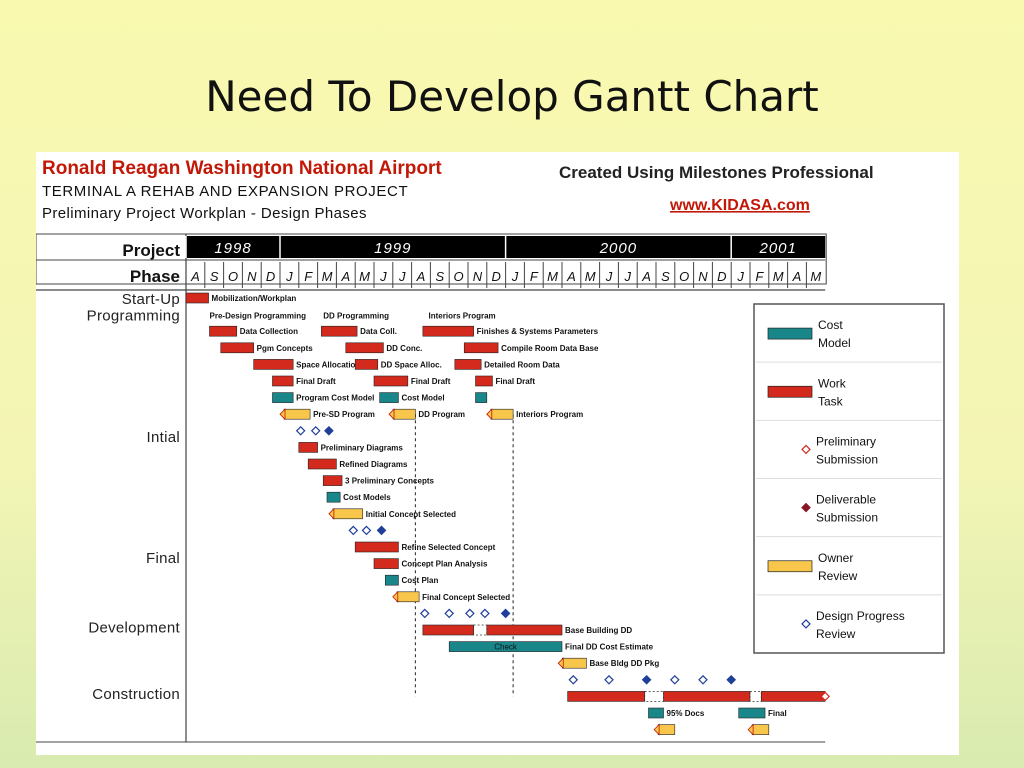 The height and width of the screenshot is (768, 1024). I want to click on legend-label: Task, so click(831, 401).